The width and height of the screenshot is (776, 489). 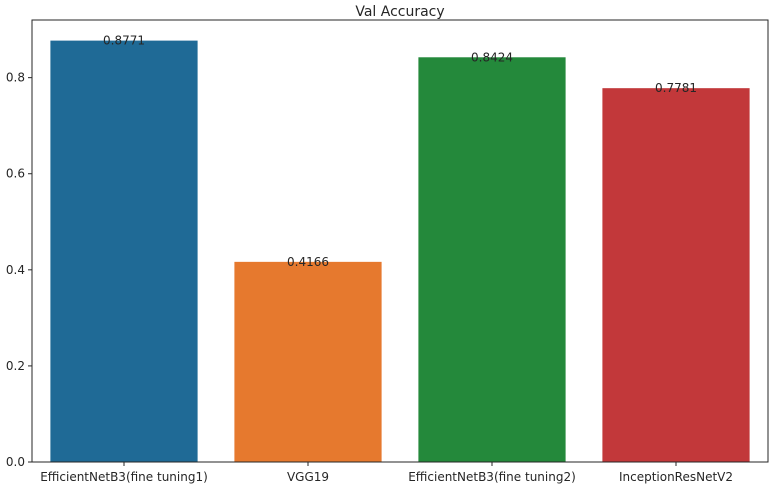 I want to click on y-axis: 0.0 0.2 0.4 0.6 0.8, so click(x=19, y=270).